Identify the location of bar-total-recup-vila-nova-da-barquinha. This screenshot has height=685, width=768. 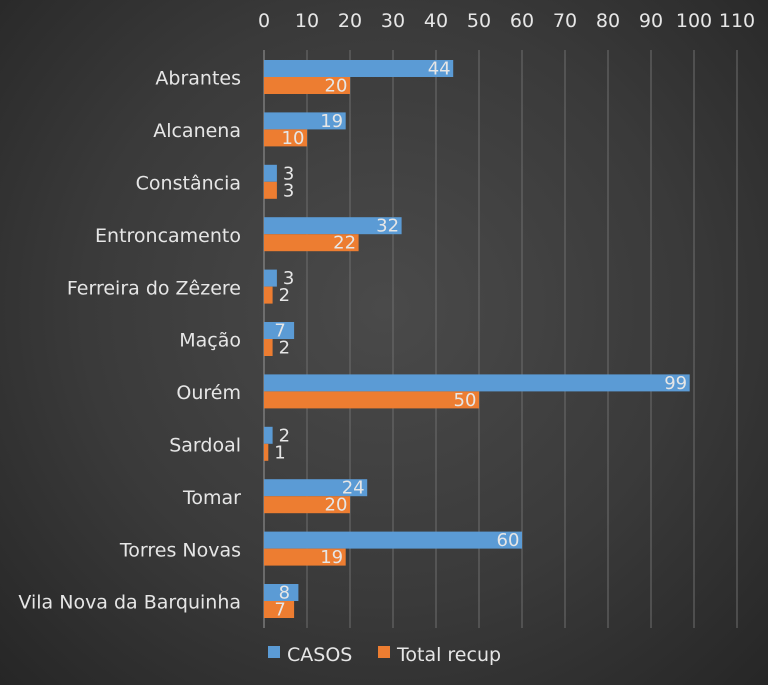
(279, 609).